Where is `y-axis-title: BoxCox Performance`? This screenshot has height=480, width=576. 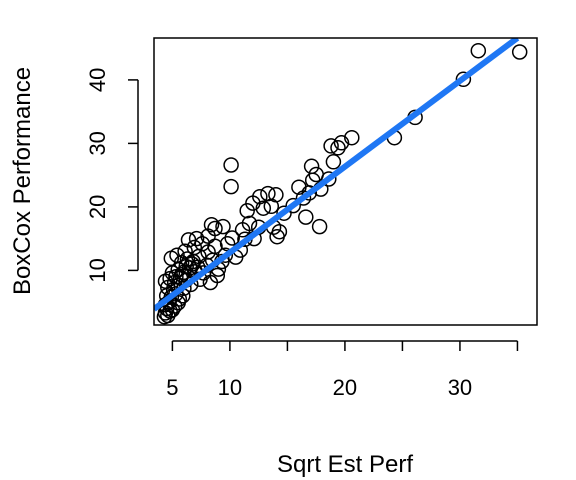 y-axis-title: BoxCox Performance is located at coordinates (22, 181).